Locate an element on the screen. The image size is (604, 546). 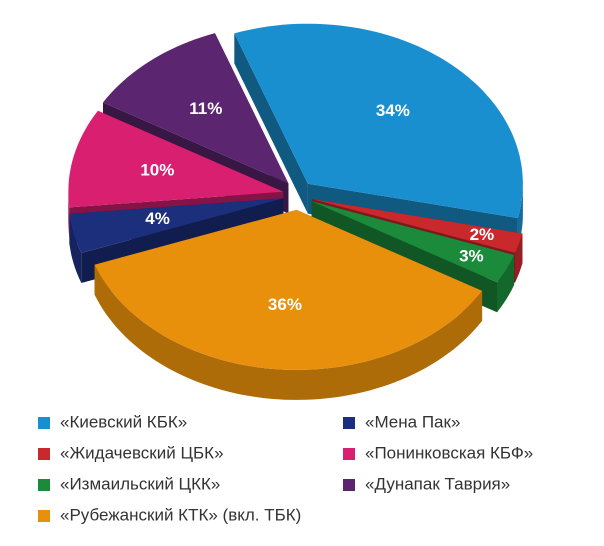
legend-label: «Измаильский ЦКК» is located at coordinates (140, 483).